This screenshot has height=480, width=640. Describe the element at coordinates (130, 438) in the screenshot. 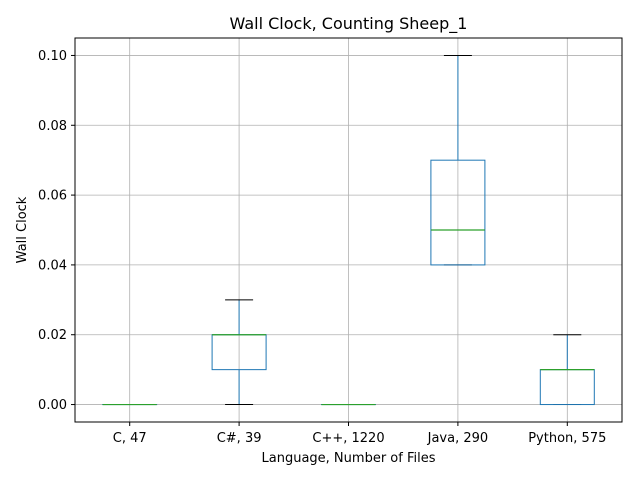

I see `x-tick-label: C, 47` at that location.